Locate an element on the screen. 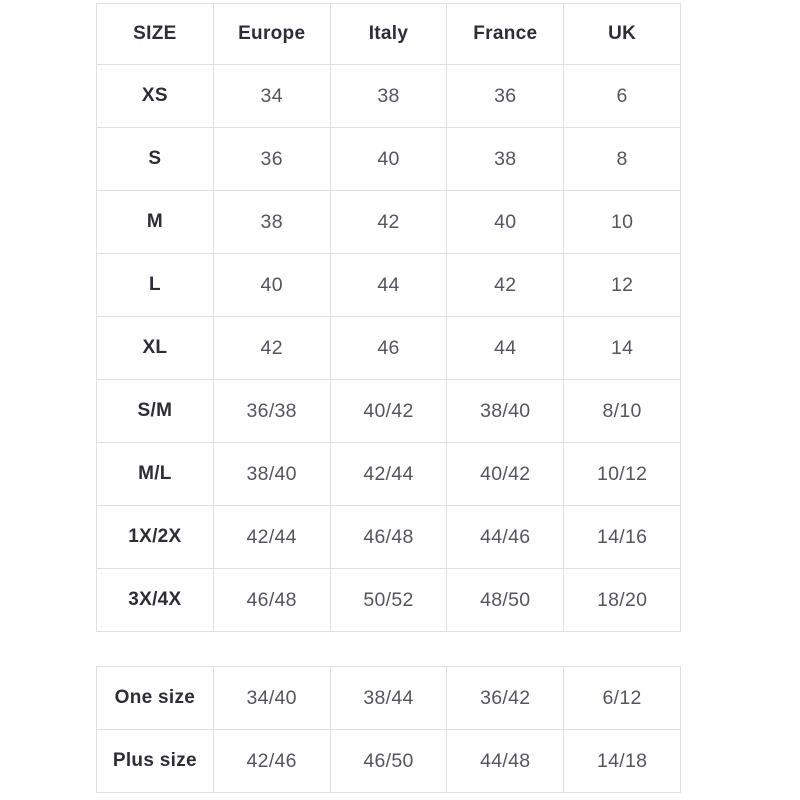 The image size is (800, 800). table-row: M/L 38/40 42/44 40/42 10/12 is located at coordinates (388, 474).